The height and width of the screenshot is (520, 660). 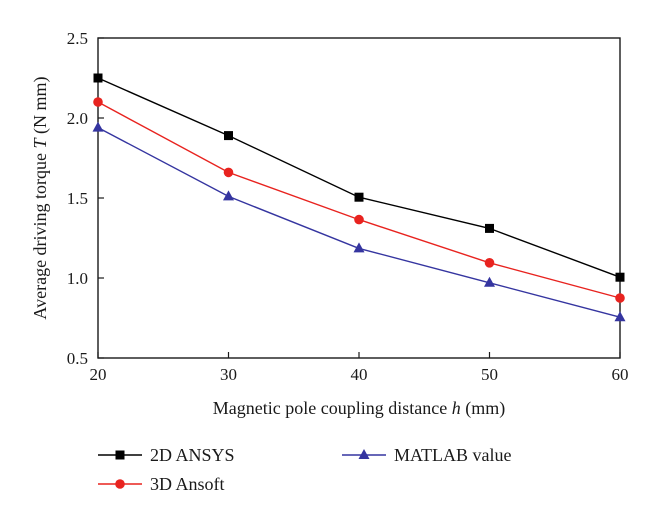 What do you see at coordinates (77, 198) in the screenshot?
I see `y-tick-label: 1.5` at bounding box center [77, 198].